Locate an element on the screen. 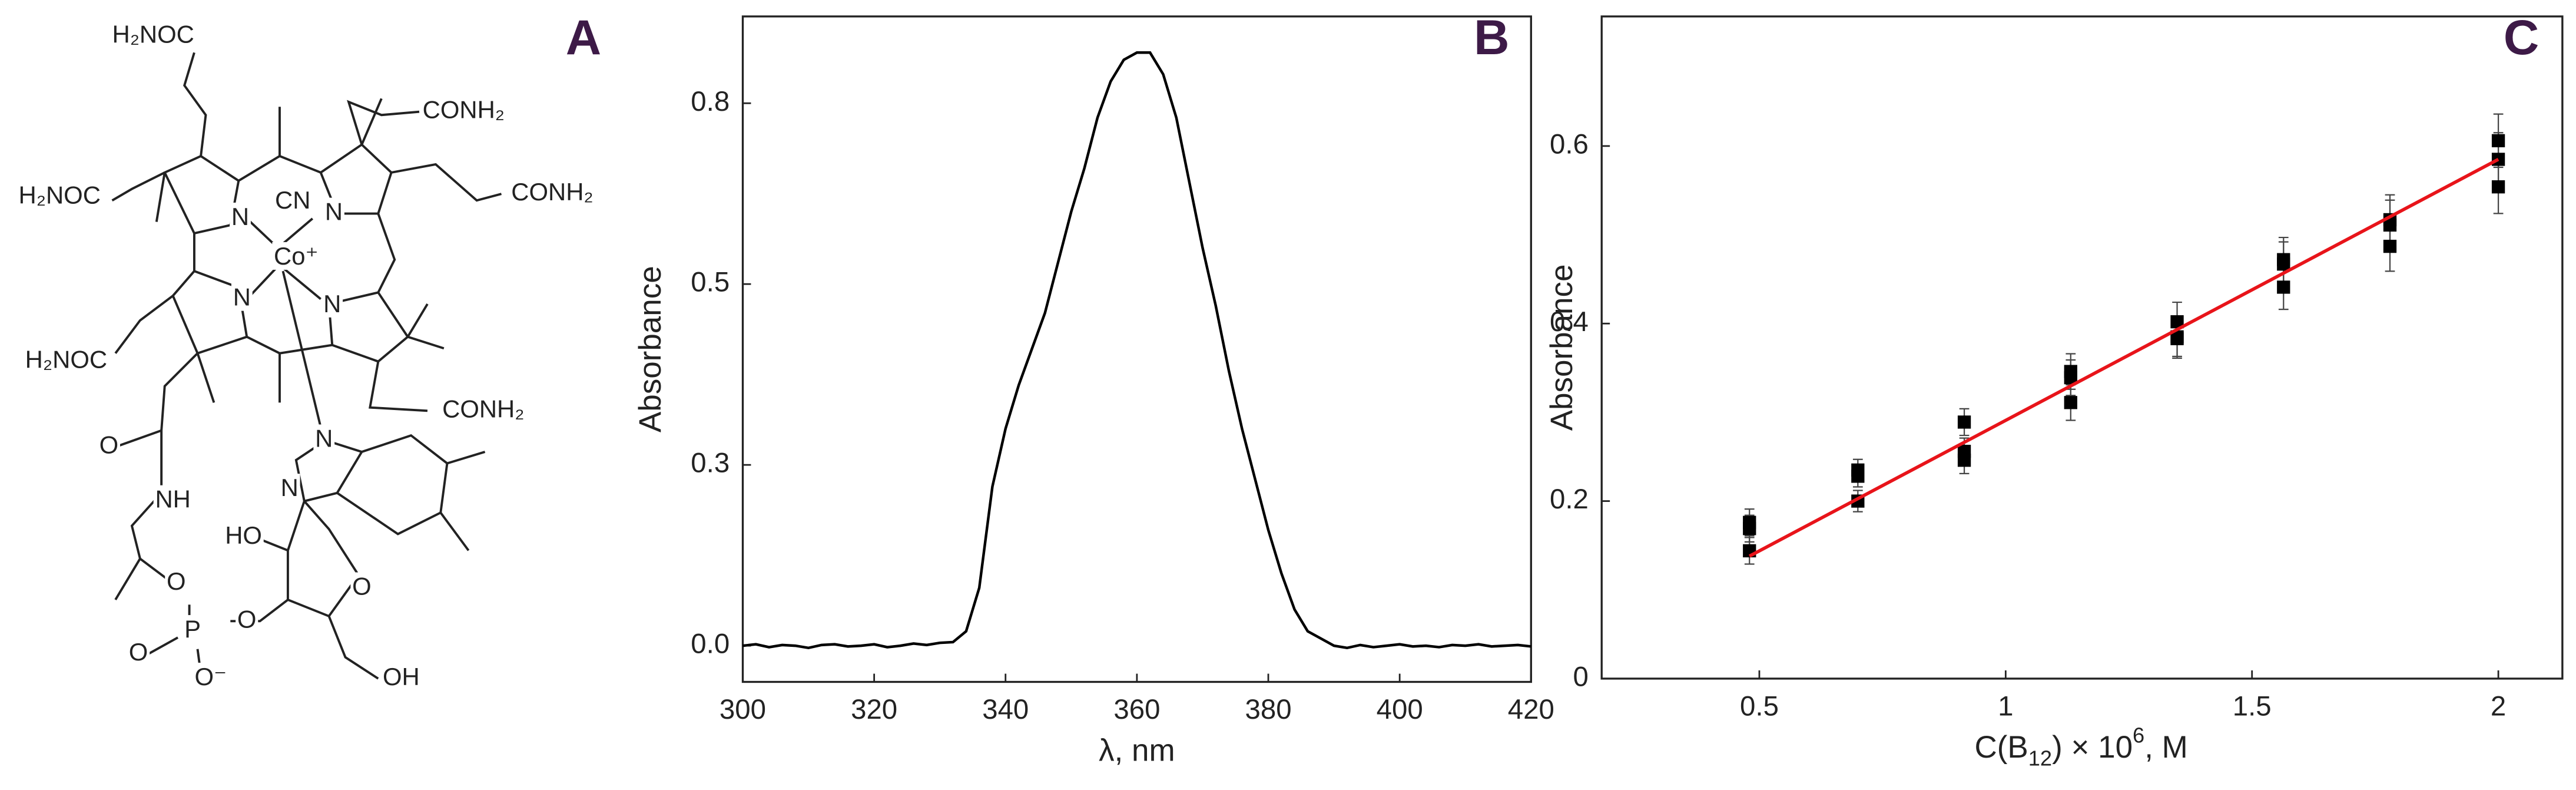  y-tick-label: 0.2 is located at coordinates (1569, 499).